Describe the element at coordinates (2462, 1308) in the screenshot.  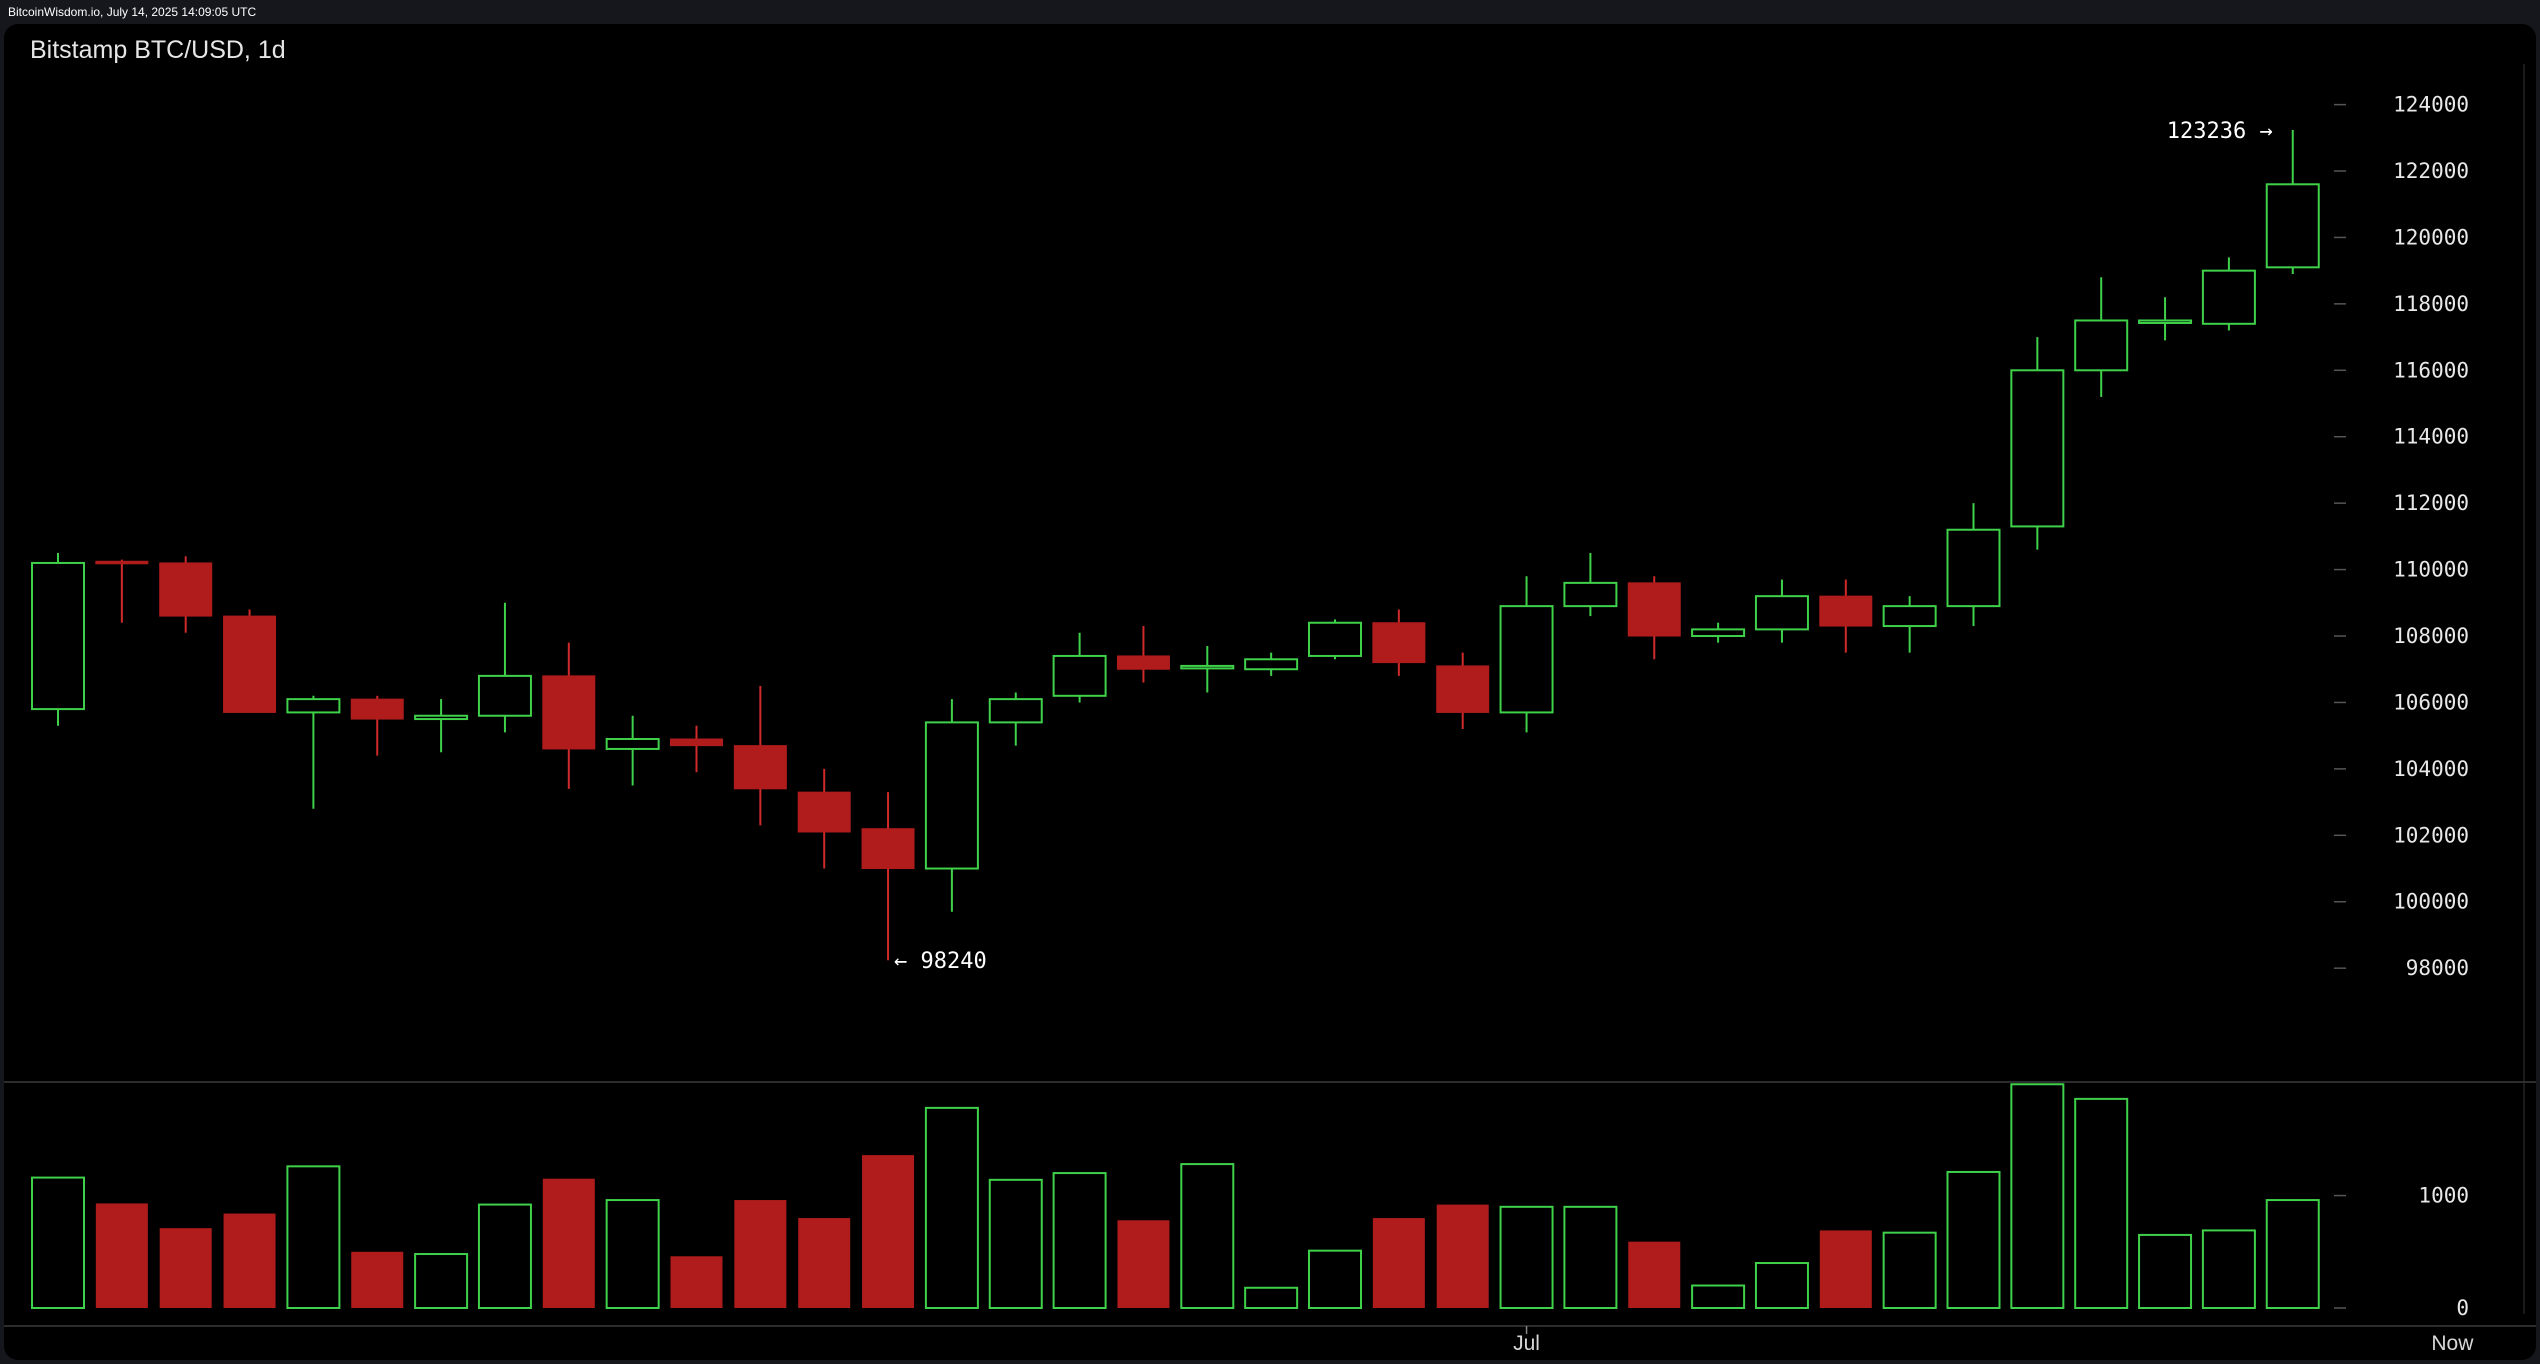
I see `volume-tick-label: 0` at that location.